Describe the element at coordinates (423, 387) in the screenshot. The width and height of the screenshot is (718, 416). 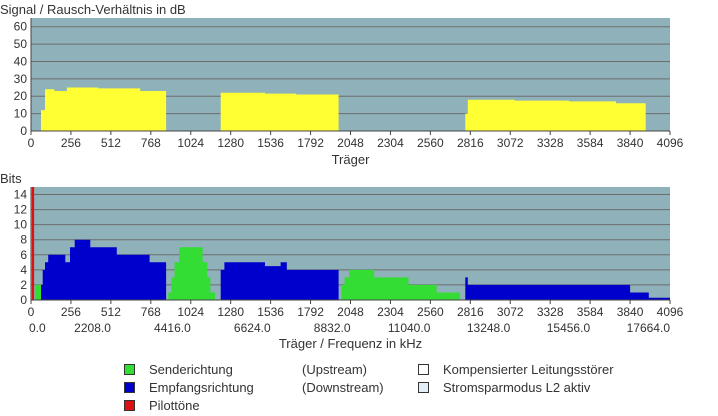
I see `legend-swatch-l2` at that location.